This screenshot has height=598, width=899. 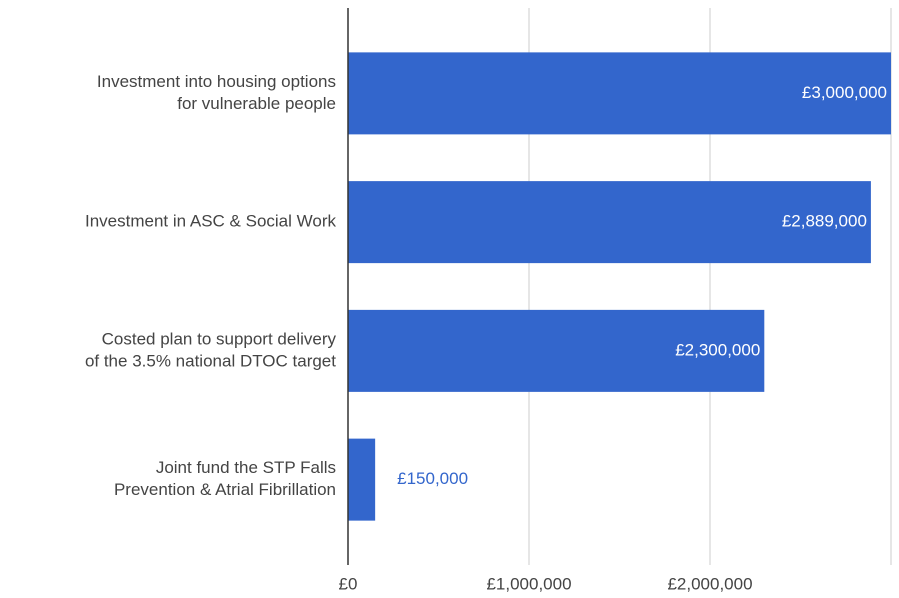 What do you see at coordinates (717, 349) in the screenshot?
I see `data-label: £2,300,000` at bounding box center [717, 349].